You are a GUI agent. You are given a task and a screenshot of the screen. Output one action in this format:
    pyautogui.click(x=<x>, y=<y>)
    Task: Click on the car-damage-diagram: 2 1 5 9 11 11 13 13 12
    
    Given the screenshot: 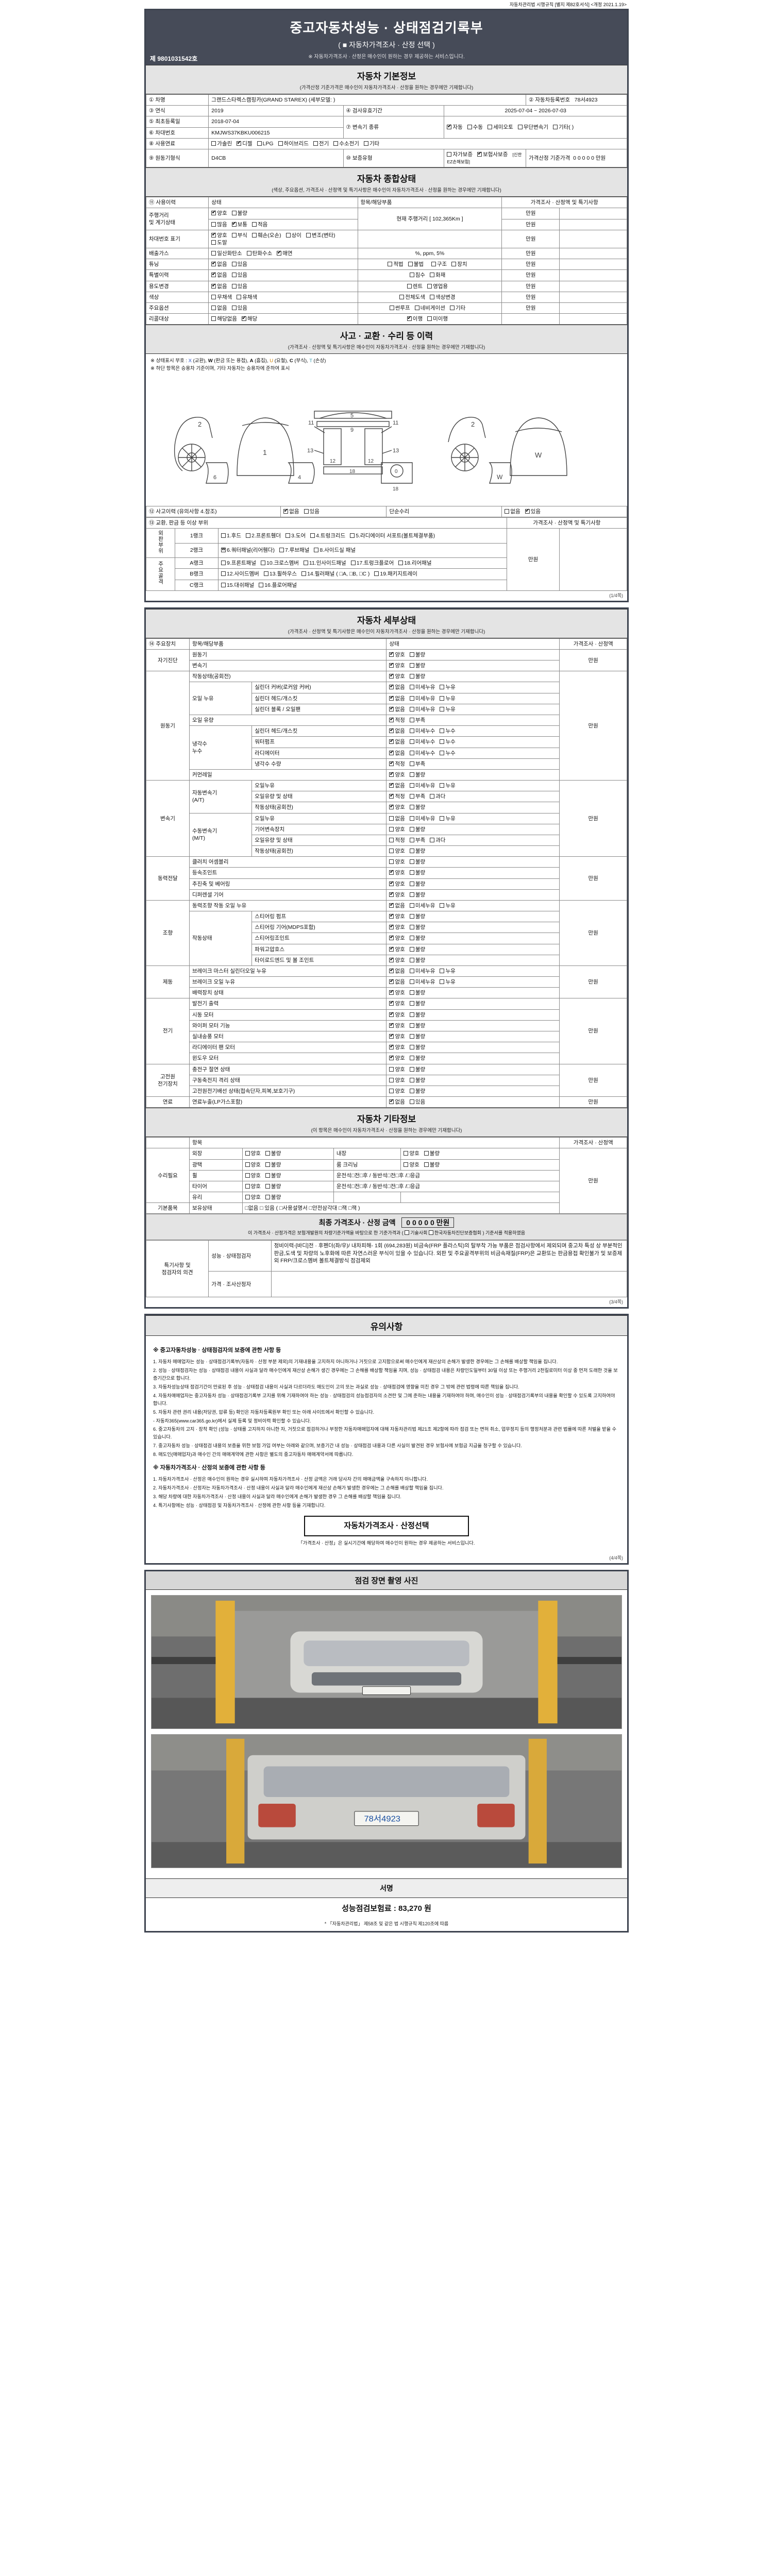 What is the action you would take?
    pyautogui.click(x=386, y=441)
    